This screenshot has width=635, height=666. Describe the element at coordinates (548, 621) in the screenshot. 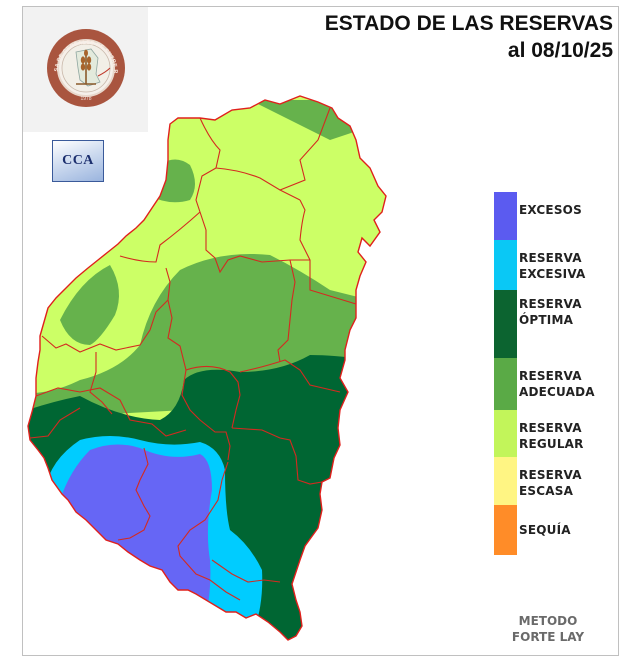

I see `method-line-1: METODO` at that location.